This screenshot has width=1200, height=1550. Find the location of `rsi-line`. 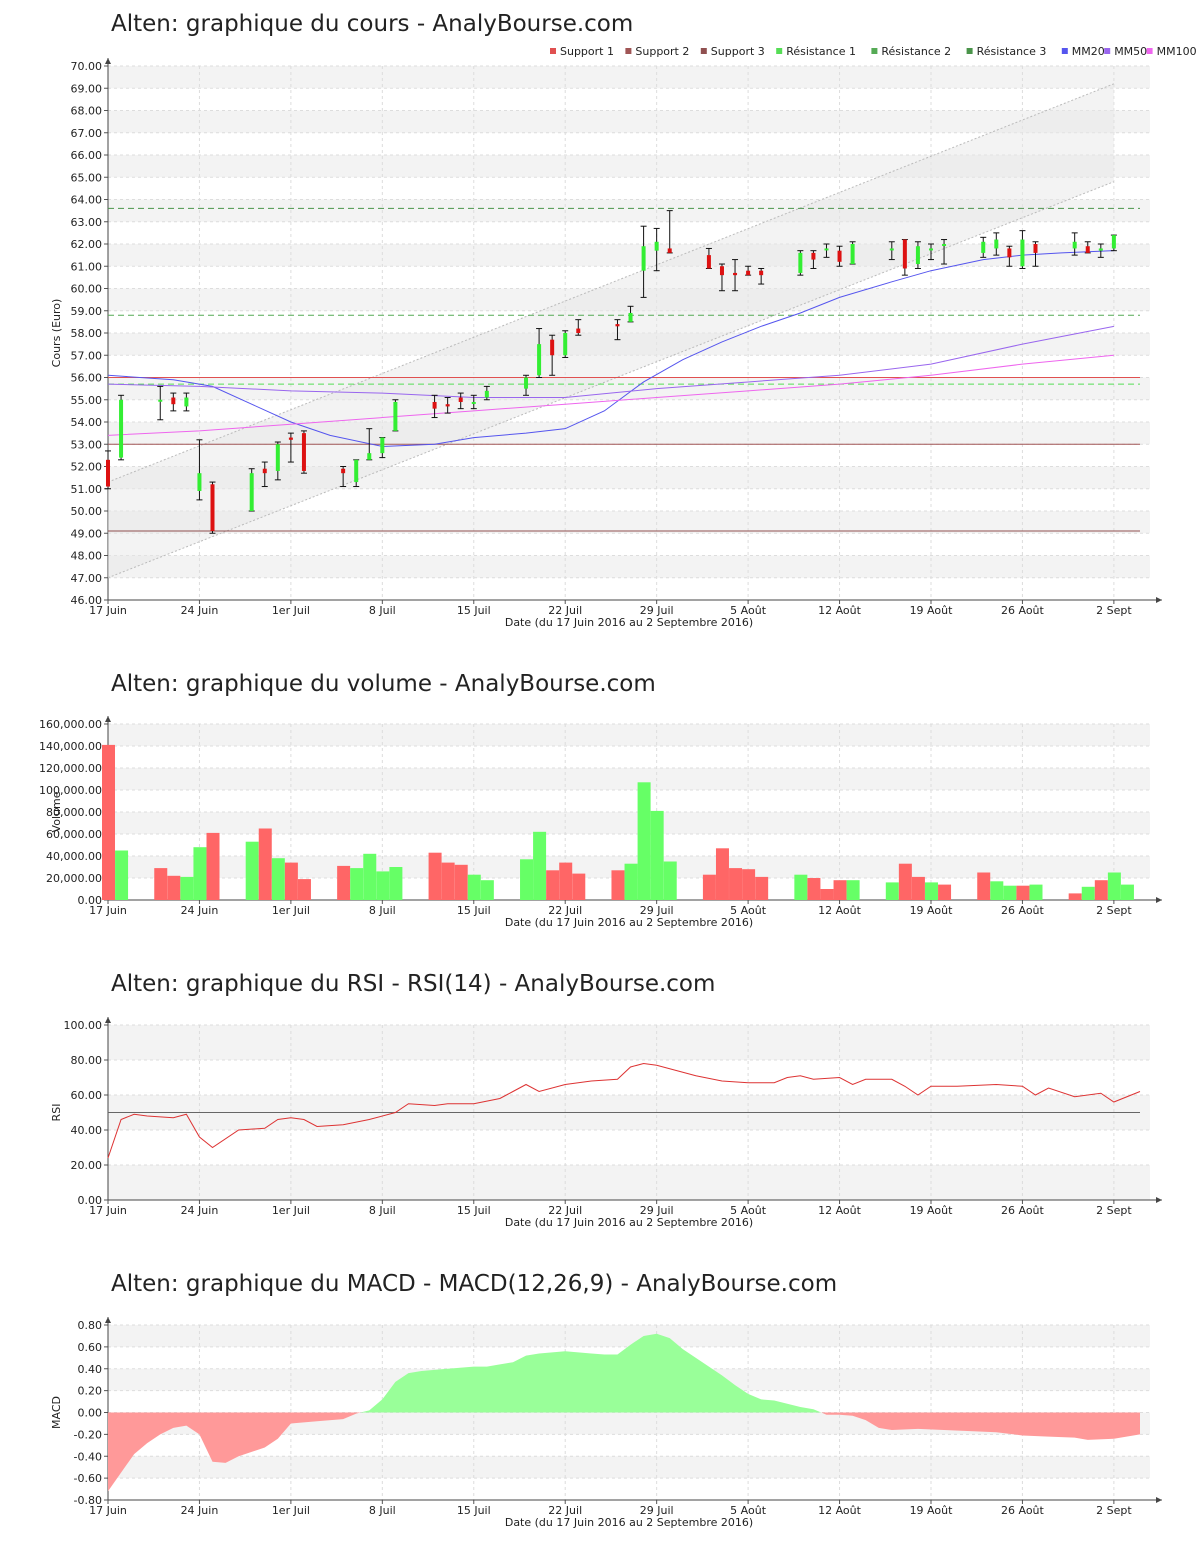

rsi-line is located at coordinates (624, 1110).